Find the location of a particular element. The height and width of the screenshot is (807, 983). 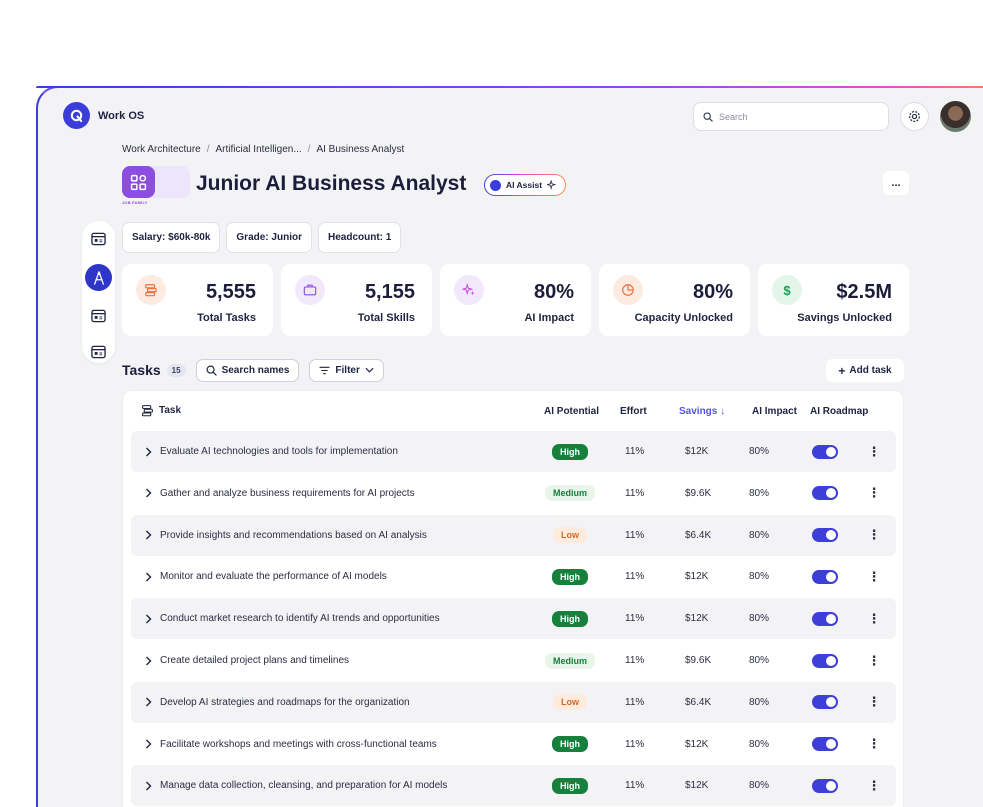

column-header-effort: Effort is located at coordinates (633, 411).